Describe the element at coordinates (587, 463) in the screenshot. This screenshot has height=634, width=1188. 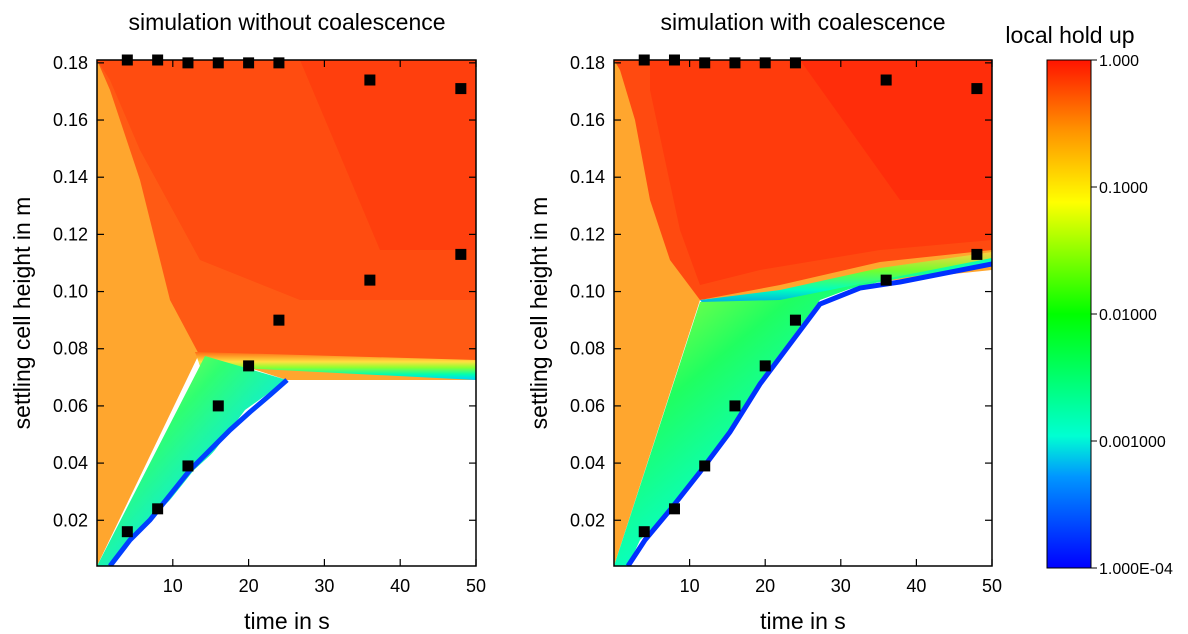
I see `right-ytick-label: 0.04` at that location.